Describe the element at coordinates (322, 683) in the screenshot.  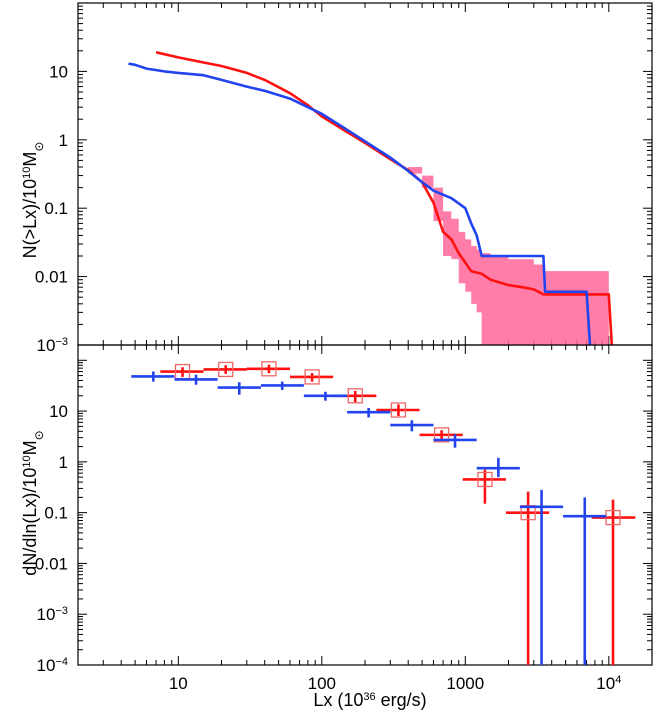
I see `x-tick-label: 100` at that location.